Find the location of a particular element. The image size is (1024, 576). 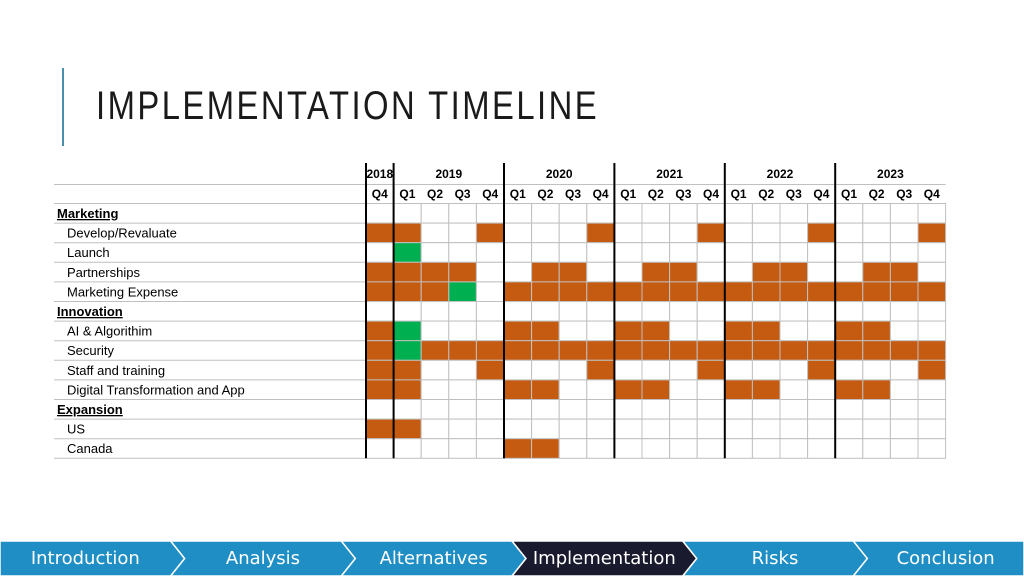

nav-item-alternatives: Alternatives is located at coordinates (433, 558).